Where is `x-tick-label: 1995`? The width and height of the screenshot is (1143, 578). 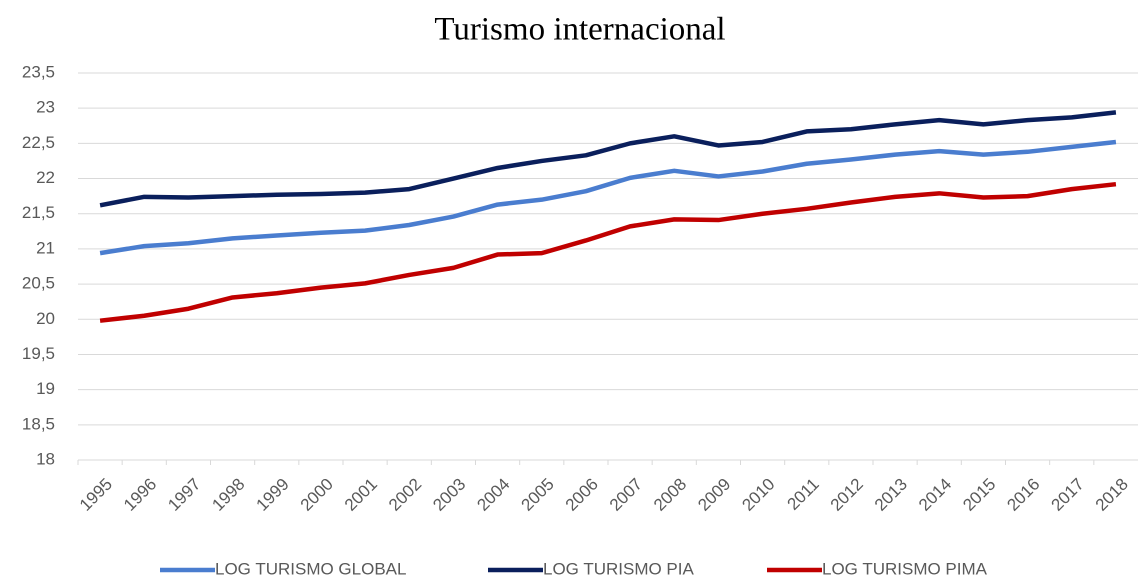
x-tick-label: 1995 is located at coordinates (96, 495).